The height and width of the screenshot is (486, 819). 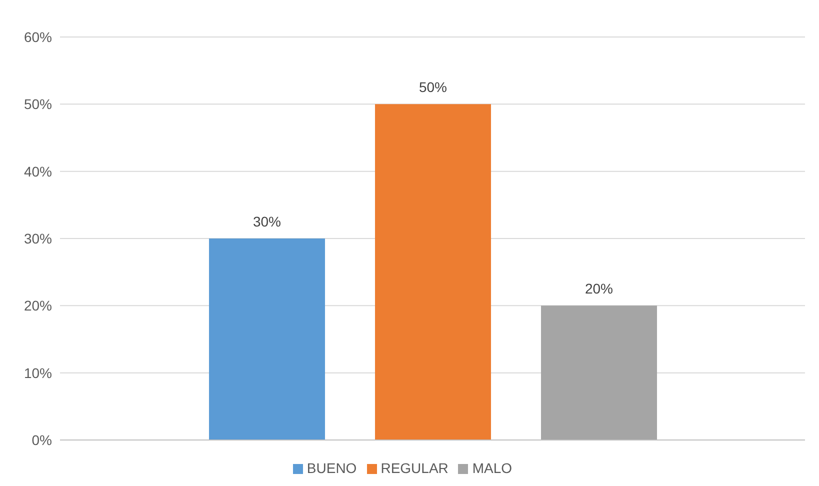 What do you see at coordinates (38, 171) in the screenshot?
I see `y-tick-label: 40%` at bounding box center [38, 171].